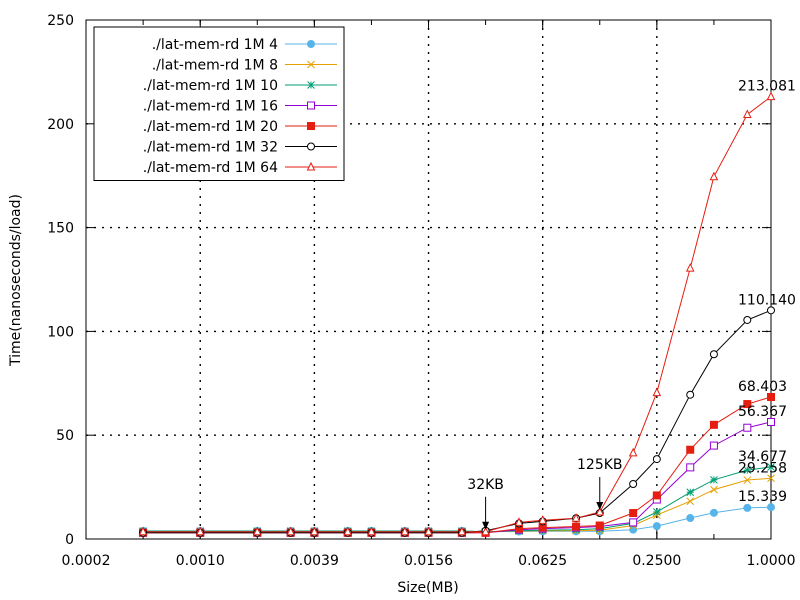  I want to click on x-tick-label: 0.2500, so click(656, 561).